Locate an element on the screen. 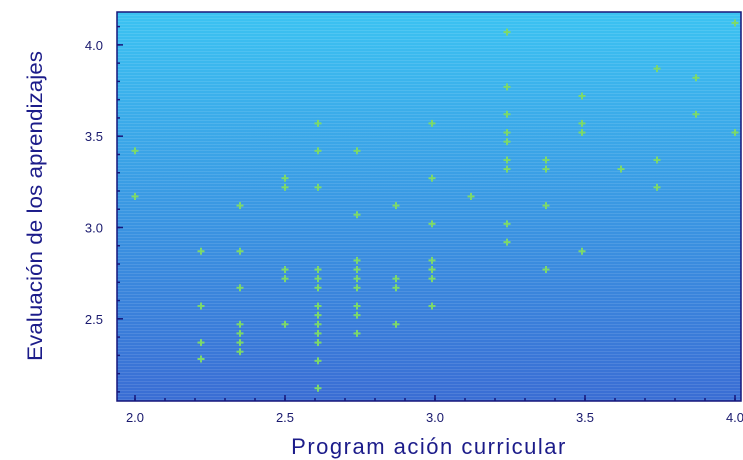  x-tick-label: 3.0 is located at coordinates (435, 417).